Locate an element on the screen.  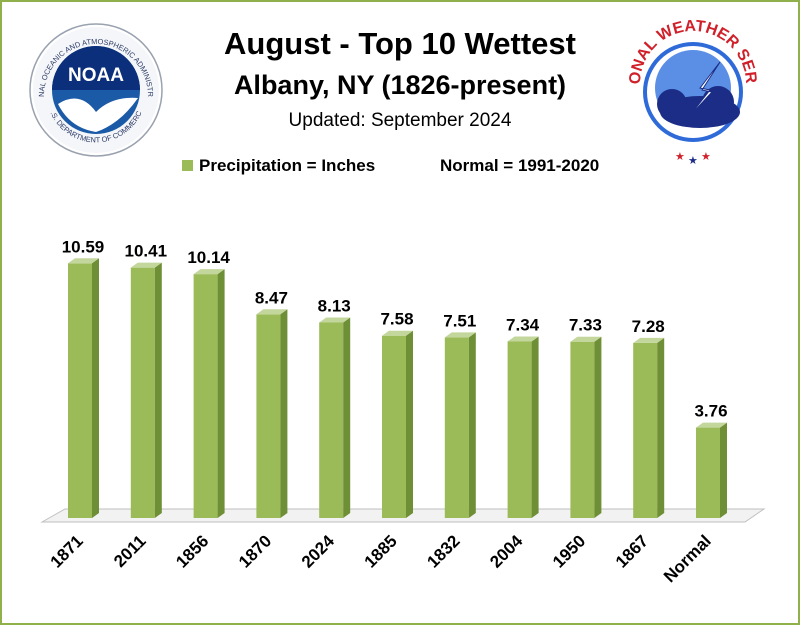
bar-top-2004 is located at coordinates (523, 339).